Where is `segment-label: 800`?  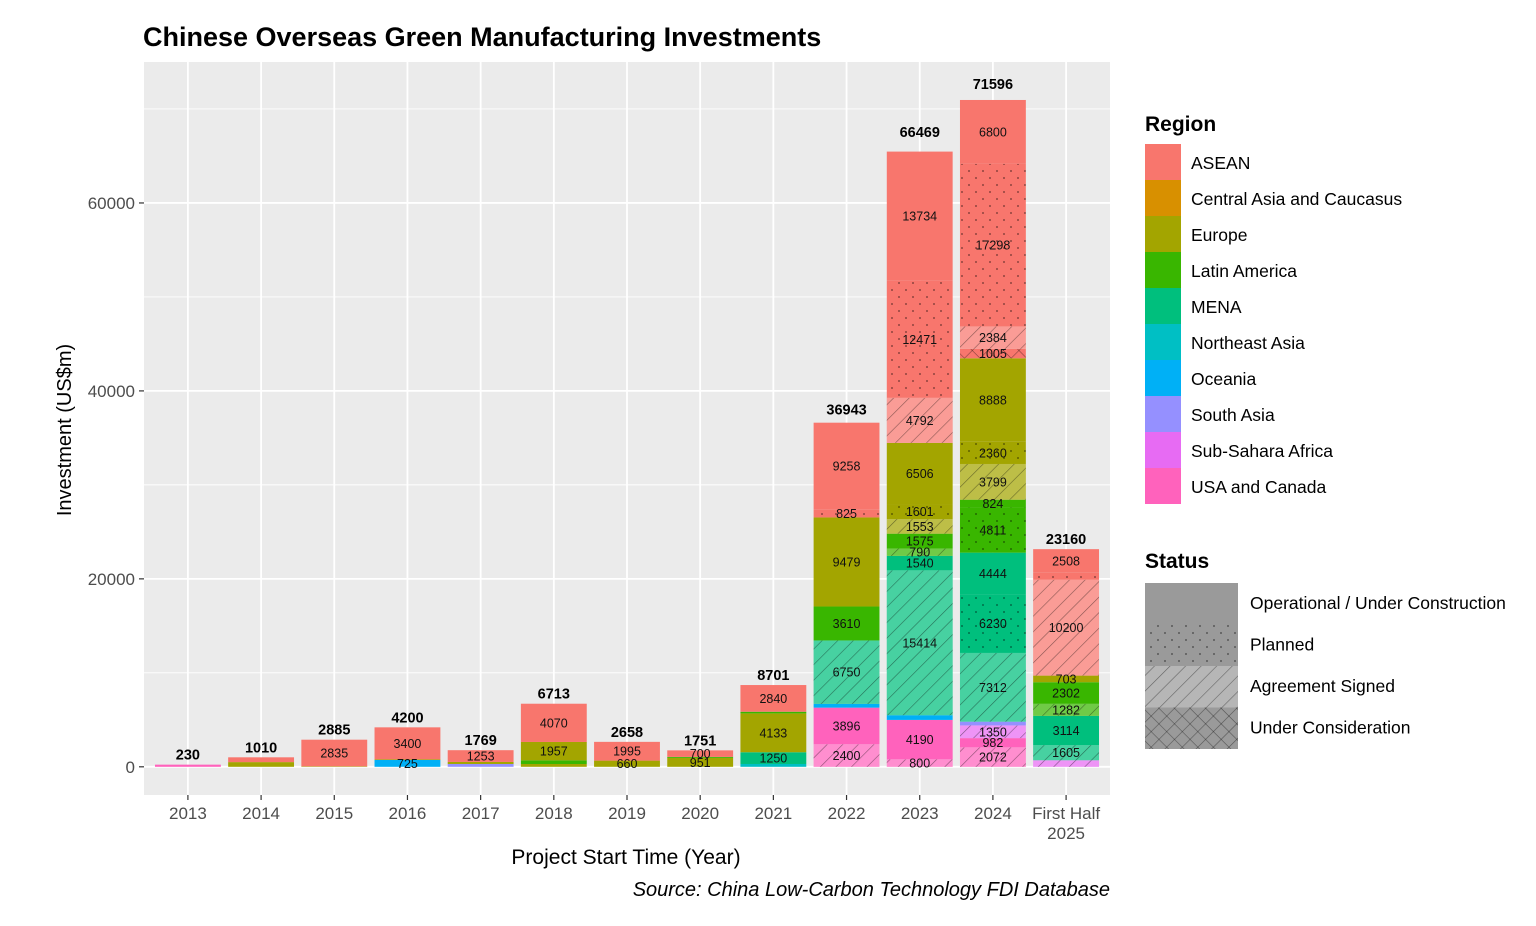 segment-label: 800 is located at coordinates (919, 764).